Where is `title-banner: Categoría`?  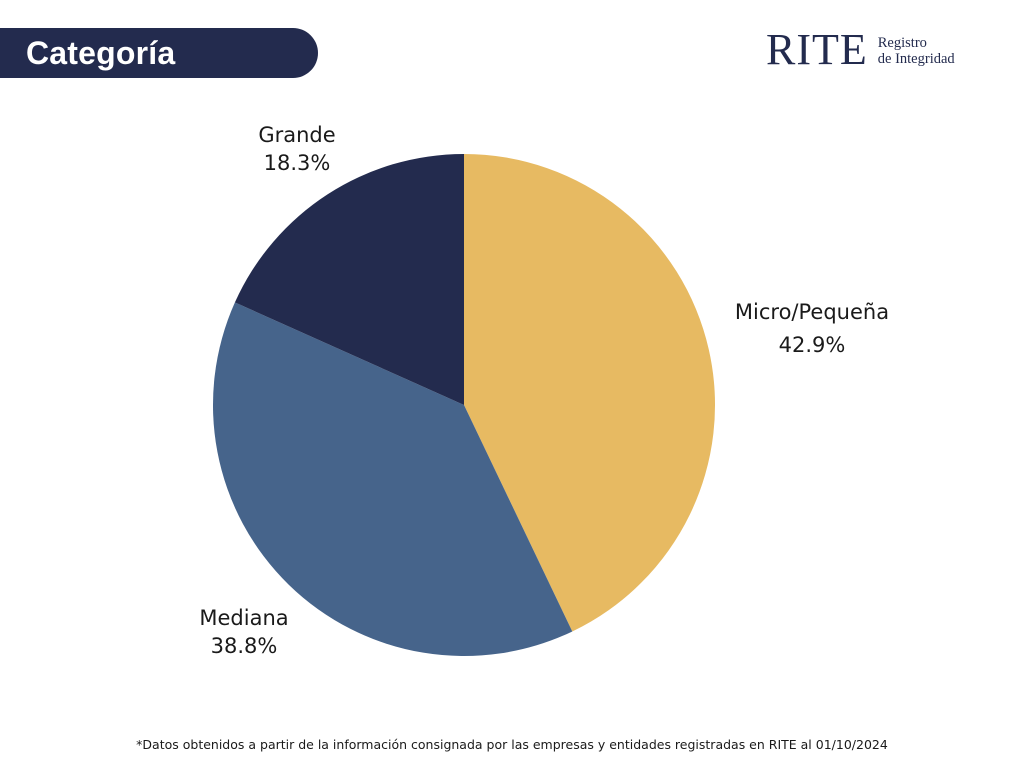
title-banner: Categoría is located at coordinates (159, 53).